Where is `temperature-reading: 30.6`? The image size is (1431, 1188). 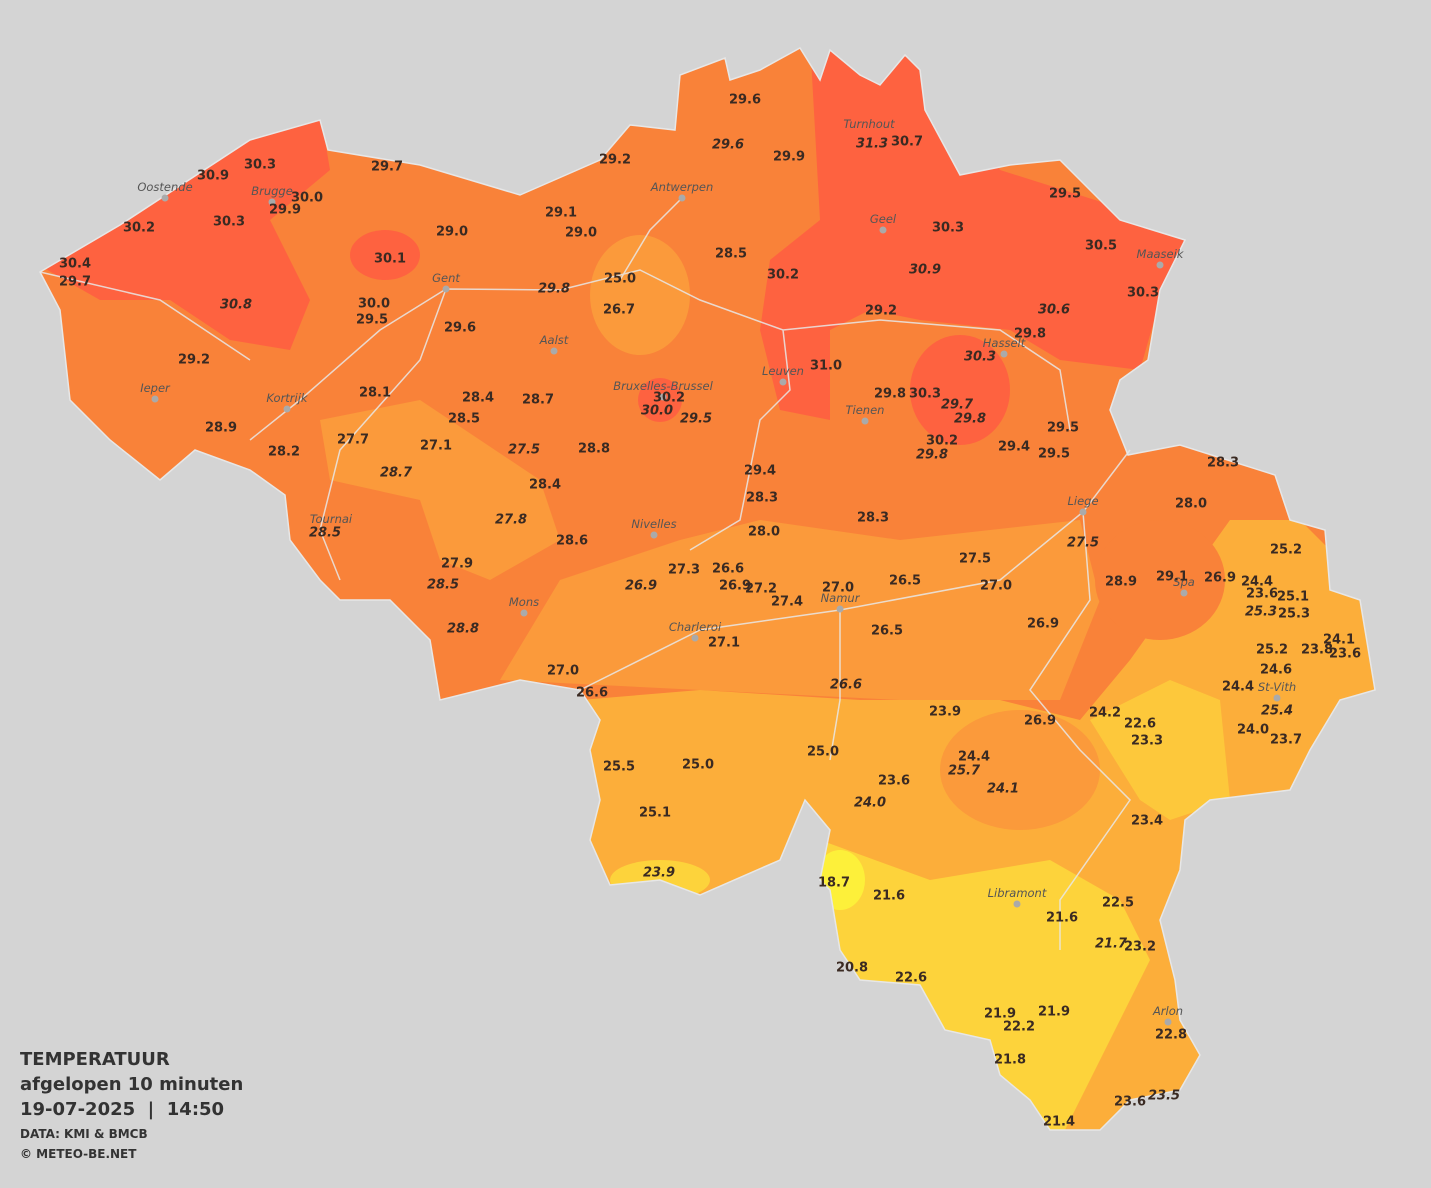
temperature-reading: 30.6 is located at coordinates (1054, 310).